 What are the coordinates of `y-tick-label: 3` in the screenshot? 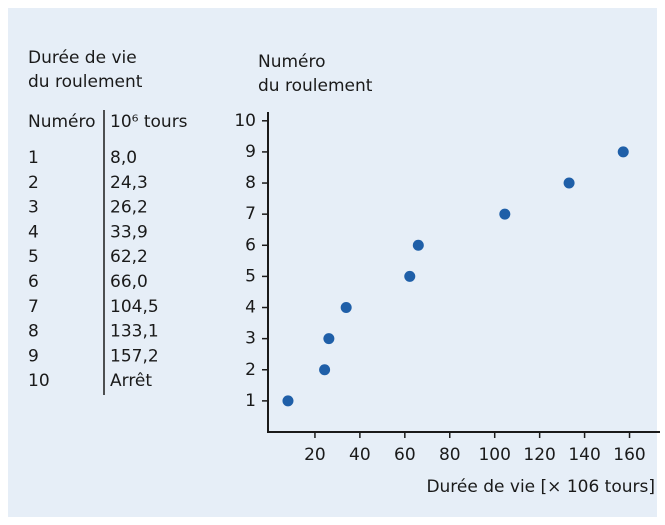 It's located at (250, 339).